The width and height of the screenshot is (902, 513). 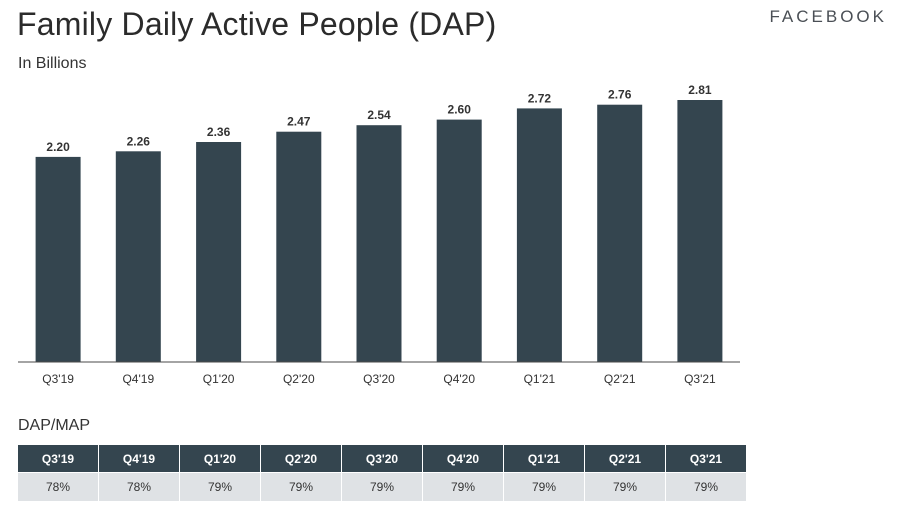 What do you see at coordinates (138, 379) in the screenshot?
I see `x-tick-label: Q4'19` at bounding box center [138, 379].